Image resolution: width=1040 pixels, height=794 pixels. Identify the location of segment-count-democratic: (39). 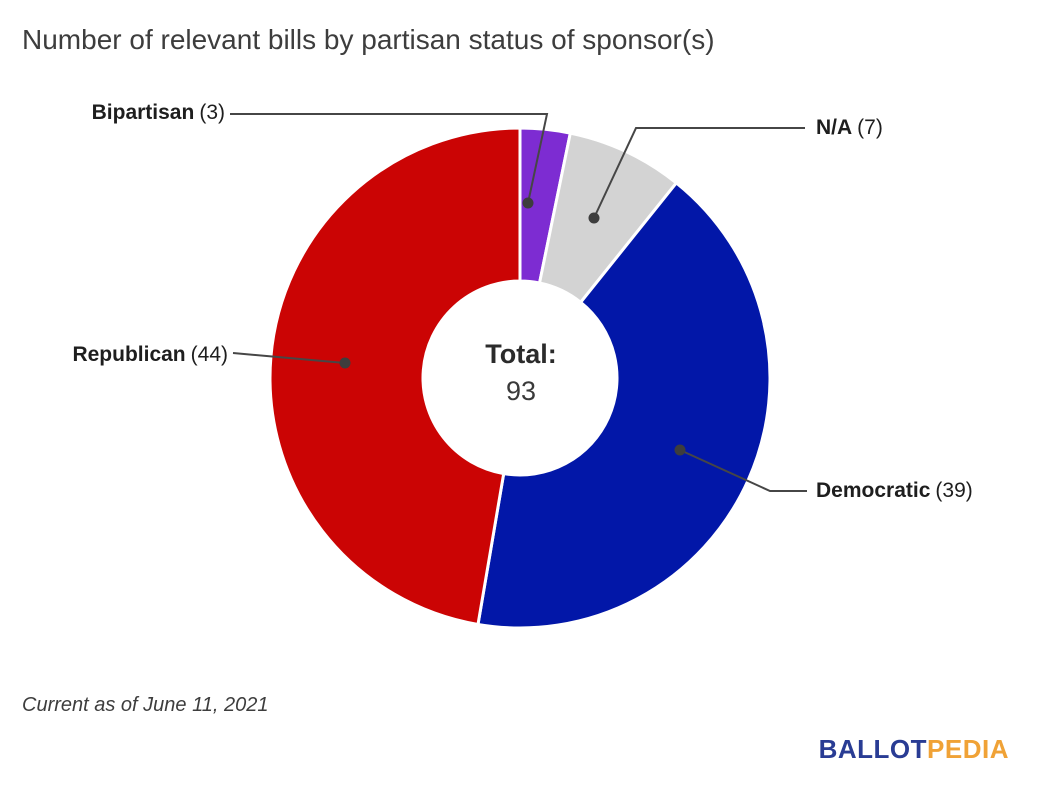
(954, 490).